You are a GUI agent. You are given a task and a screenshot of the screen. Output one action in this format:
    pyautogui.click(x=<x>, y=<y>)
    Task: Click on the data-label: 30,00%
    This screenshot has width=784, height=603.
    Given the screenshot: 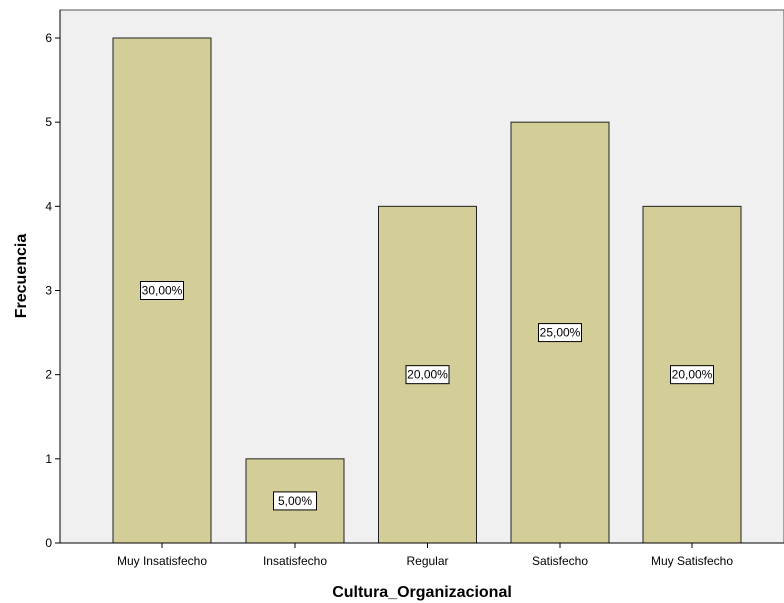 What is the action you would take?
    pyautogui.click(x=162, y=291)
    